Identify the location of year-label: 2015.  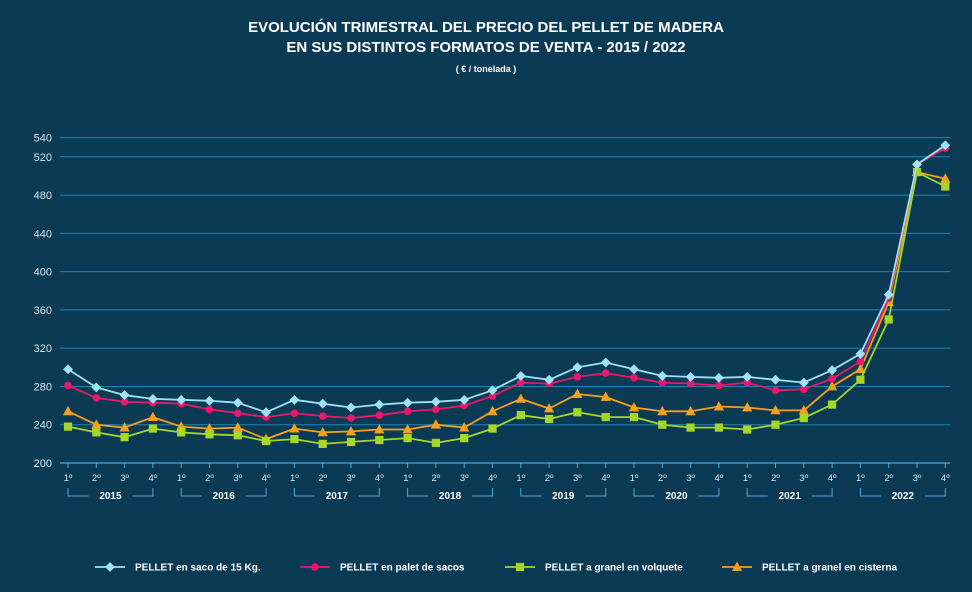
(110, 496).